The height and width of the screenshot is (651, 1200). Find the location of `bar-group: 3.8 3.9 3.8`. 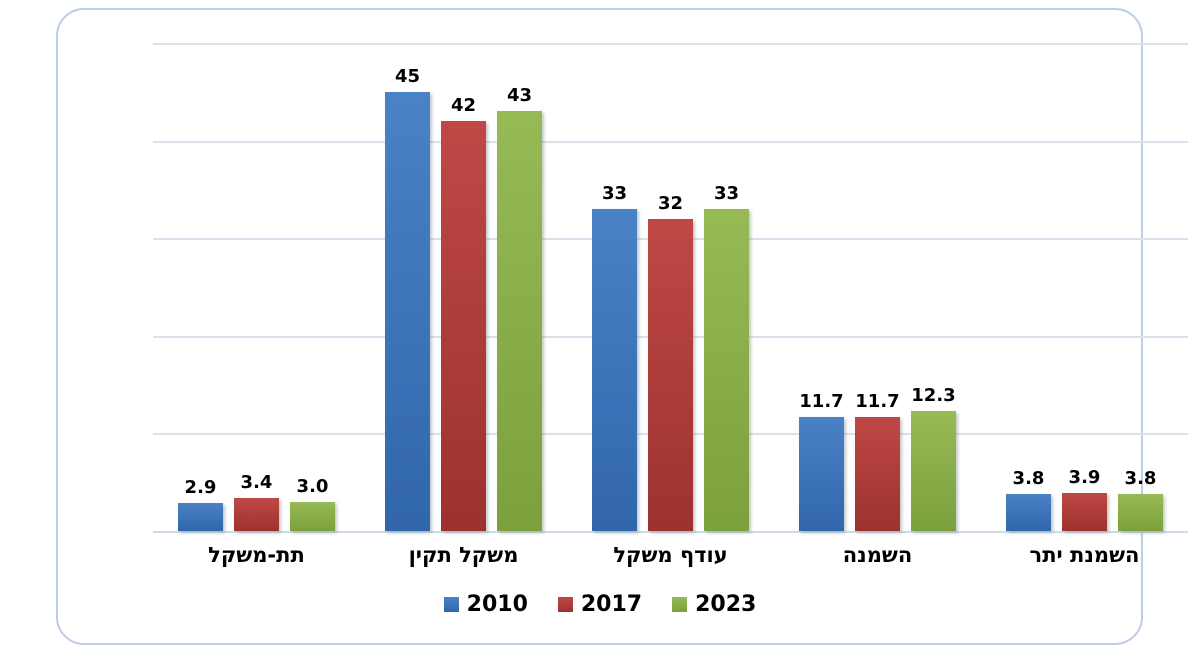

bar-group: 3.8 3.9 3.8 is located at coordinates (1084, 287).